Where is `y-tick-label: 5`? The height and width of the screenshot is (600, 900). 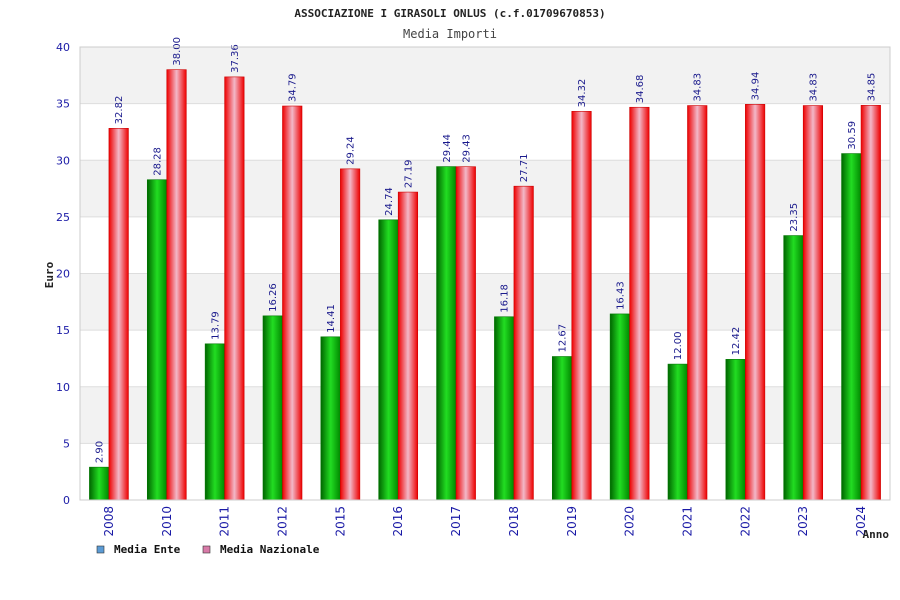
y-tick-label: 5 is located at coordinates (66, 443).